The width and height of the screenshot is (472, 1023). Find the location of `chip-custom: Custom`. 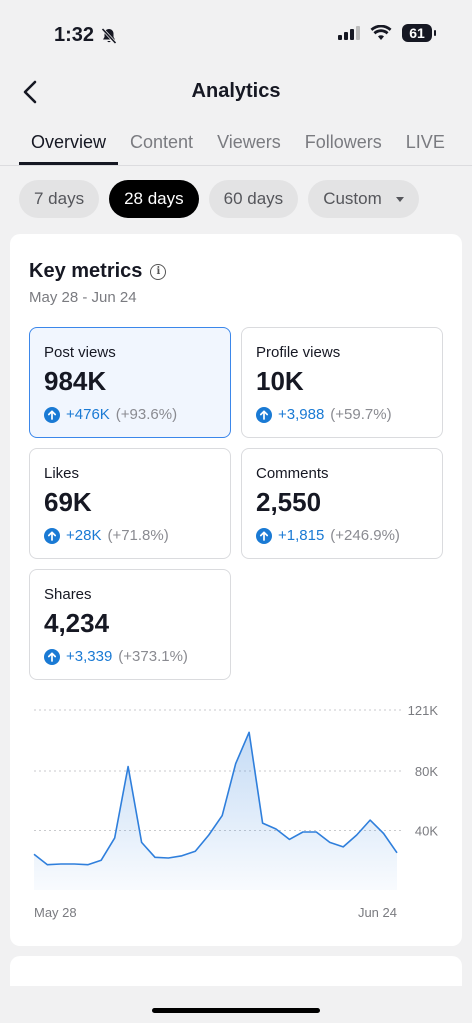

chip-custom: Custom is located at coordinates (363, 199).